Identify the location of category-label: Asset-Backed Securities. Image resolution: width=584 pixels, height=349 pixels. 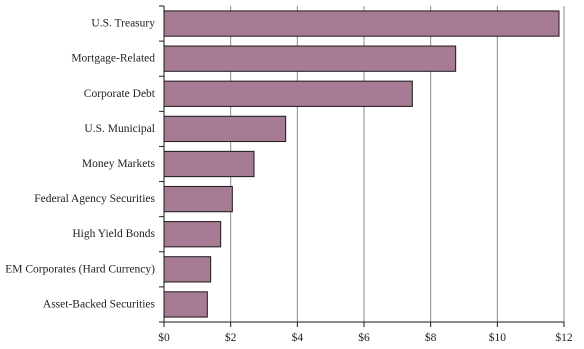
(99, 304).